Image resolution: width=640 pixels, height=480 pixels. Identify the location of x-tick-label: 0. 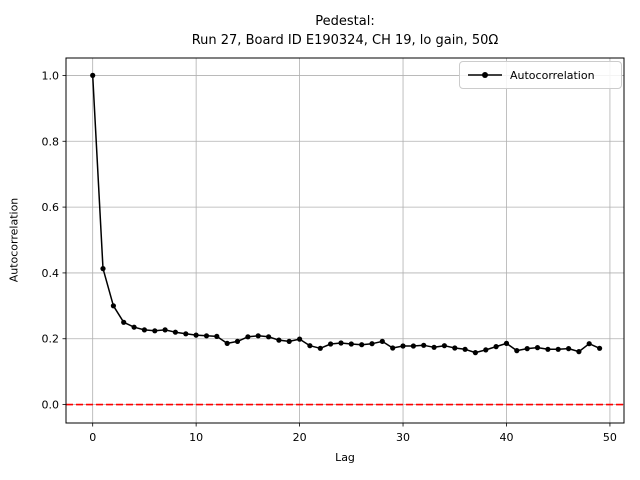
(92, 437).